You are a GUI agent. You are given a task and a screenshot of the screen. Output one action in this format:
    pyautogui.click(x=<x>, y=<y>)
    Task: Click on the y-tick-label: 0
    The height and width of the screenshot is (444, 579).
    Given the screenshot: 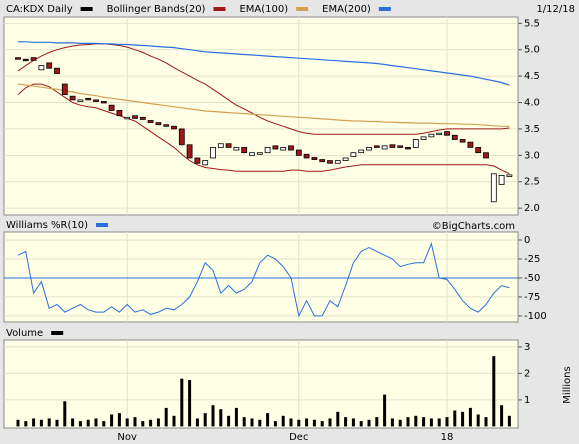 What is the action you would take?
    pyautogui.click(x=527, y=240)
    